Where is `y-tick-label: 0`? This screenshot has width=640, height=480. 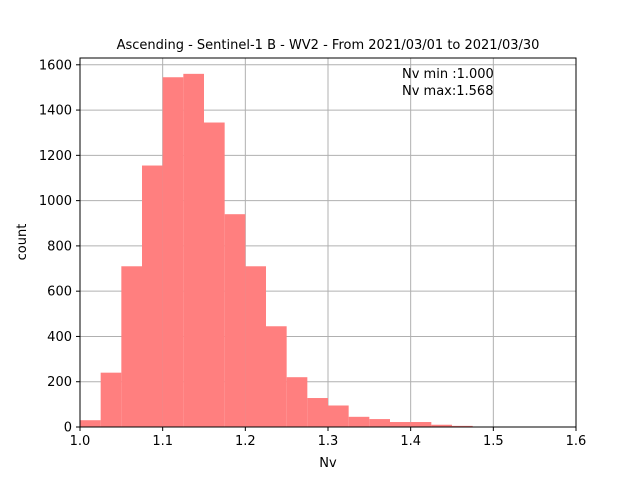
y-tick-label: 0 is located at coordinates (68, 428).